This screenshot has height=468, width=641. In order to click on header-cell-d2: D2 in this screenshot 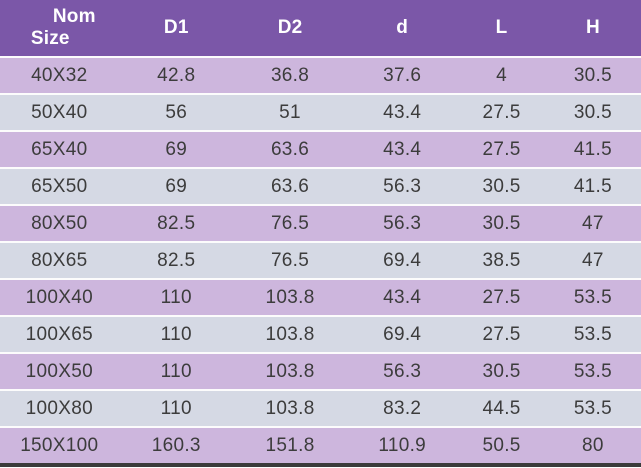, I will do `click(290, 28)`.